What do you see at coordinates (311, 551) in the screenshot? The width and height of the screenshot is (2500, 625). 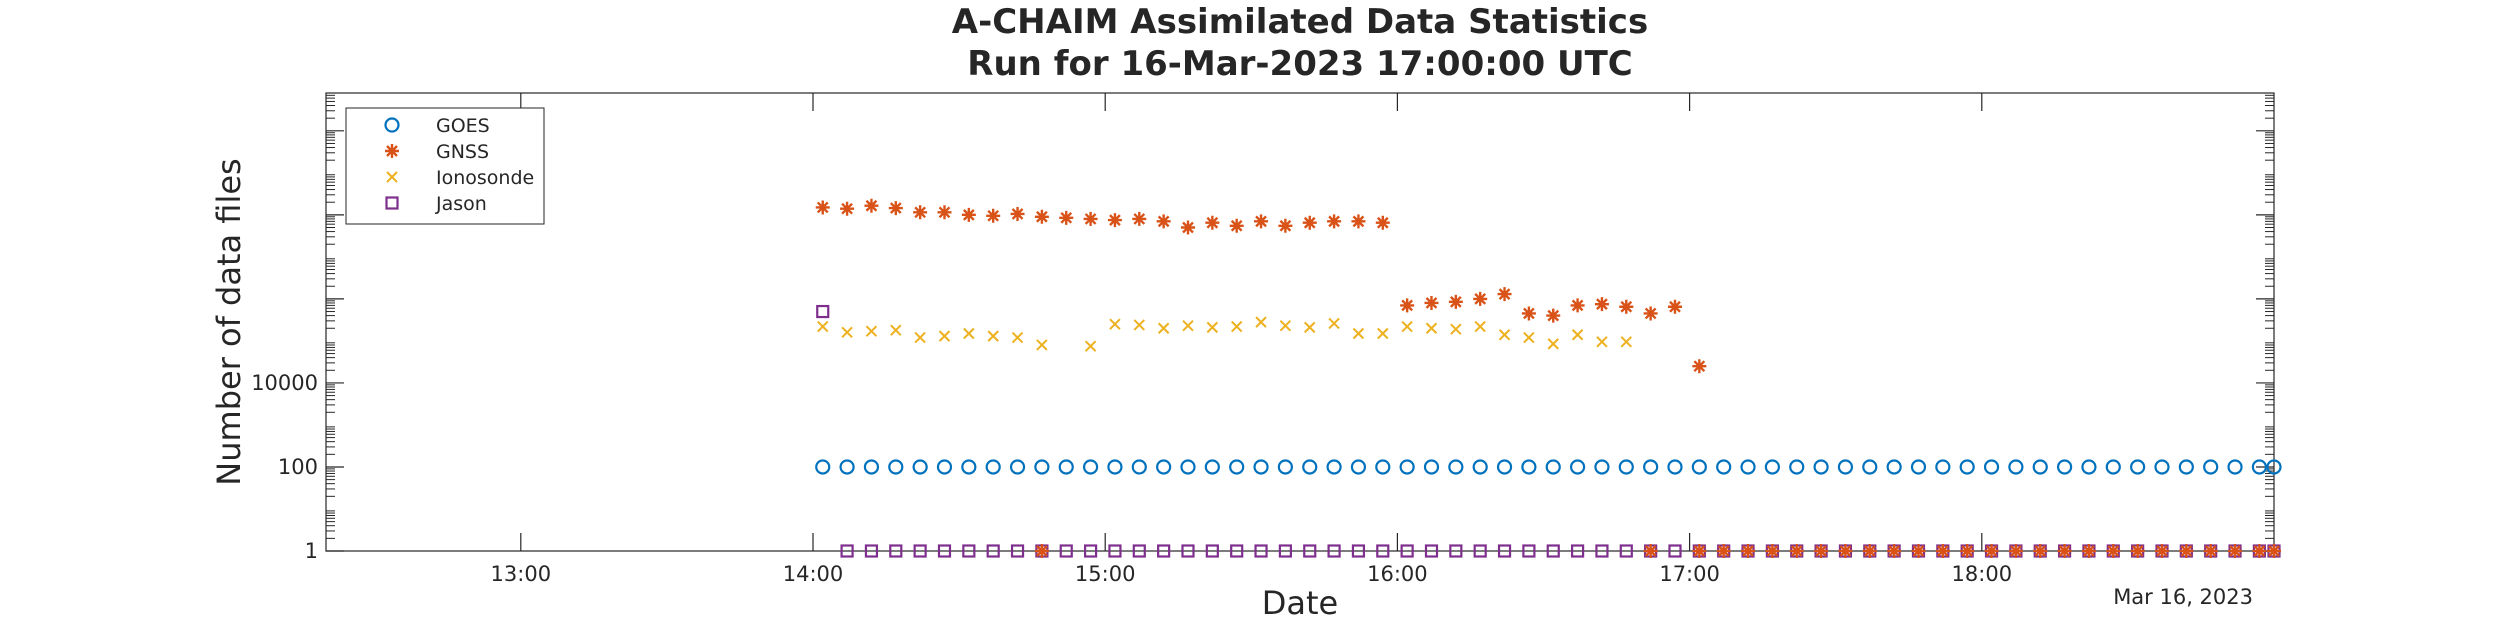 I see `y-tick-label: 1` at bounding box center [311, 551].